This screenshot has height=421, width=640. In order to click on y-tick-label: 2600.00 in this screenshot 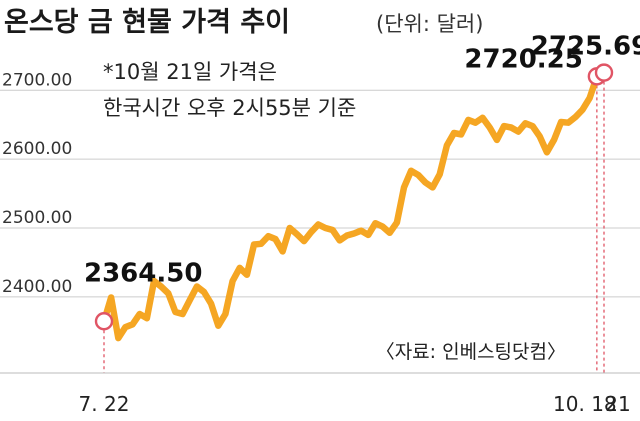, I will do `click(37, 149)`.